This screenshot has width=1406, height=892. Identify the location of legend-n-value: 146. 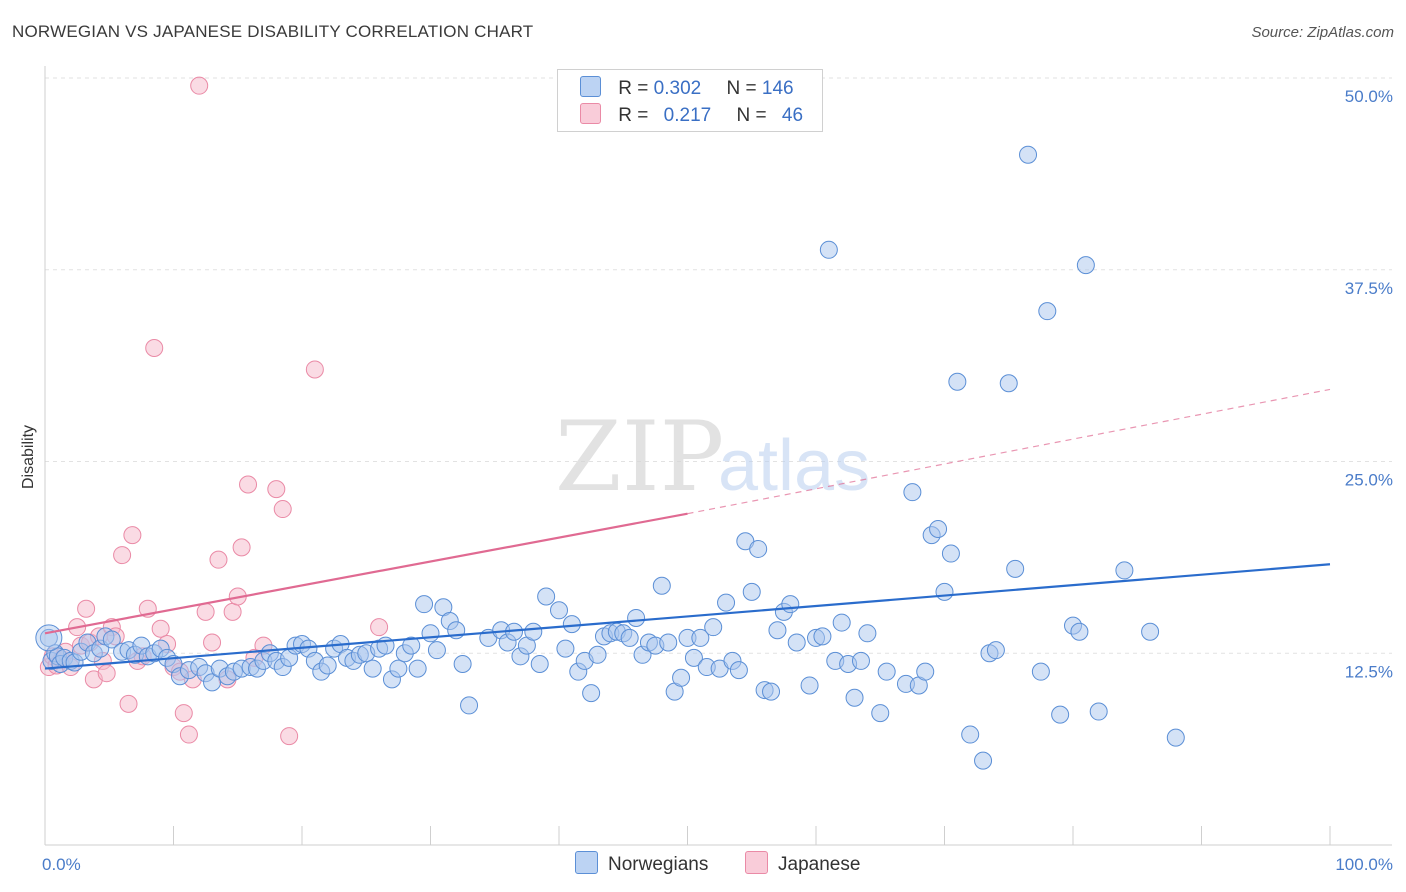
(777, 88).